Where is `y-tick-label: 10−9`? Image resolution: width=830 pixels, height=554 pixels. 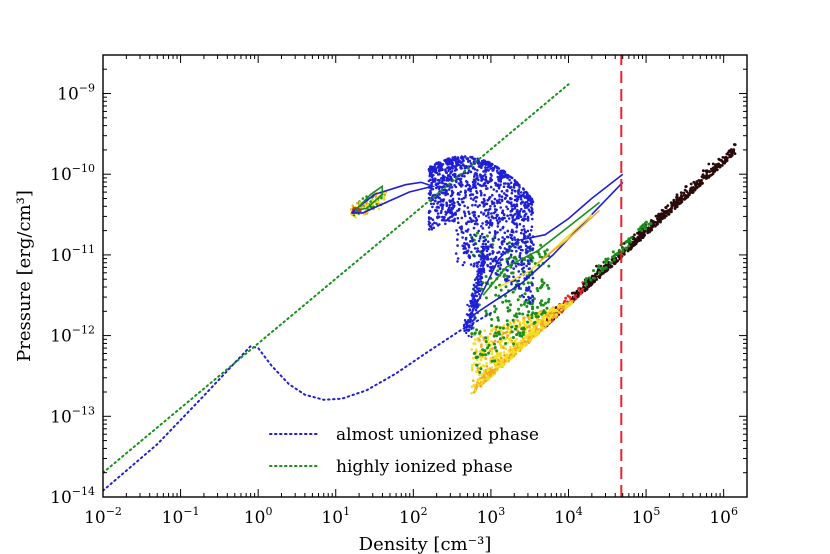
y-tick-label: 10−9 is located at coordinates (76, 93).